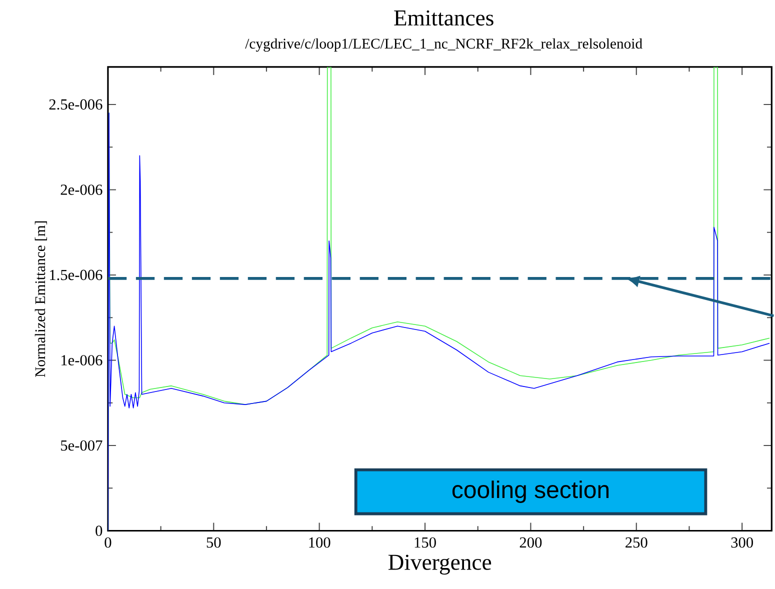 The height and width of the screenshot is (589, 775). I want to click on chart-subtitle: /cygdrive/c/loop1/LEC/LEC_1_nc_NCRF_RF2k_relax_relsolenoid, so click(443, 45).